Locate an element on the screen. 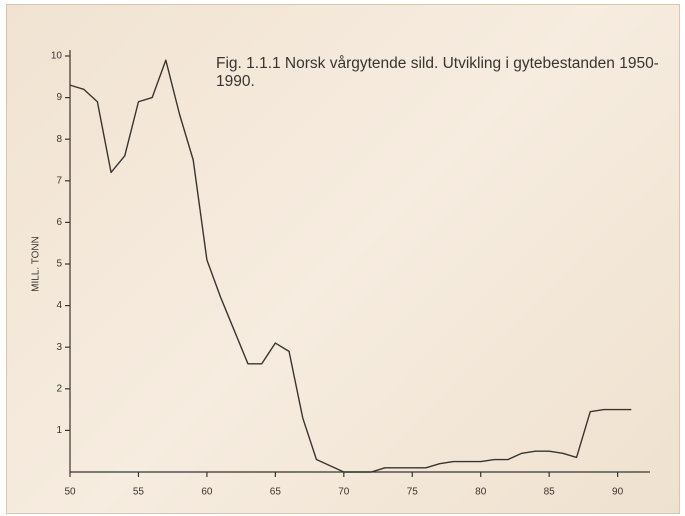 The height and width of the screenshot is (516, 685). y-tick-label: 5 is located at coordinates (59, 264).